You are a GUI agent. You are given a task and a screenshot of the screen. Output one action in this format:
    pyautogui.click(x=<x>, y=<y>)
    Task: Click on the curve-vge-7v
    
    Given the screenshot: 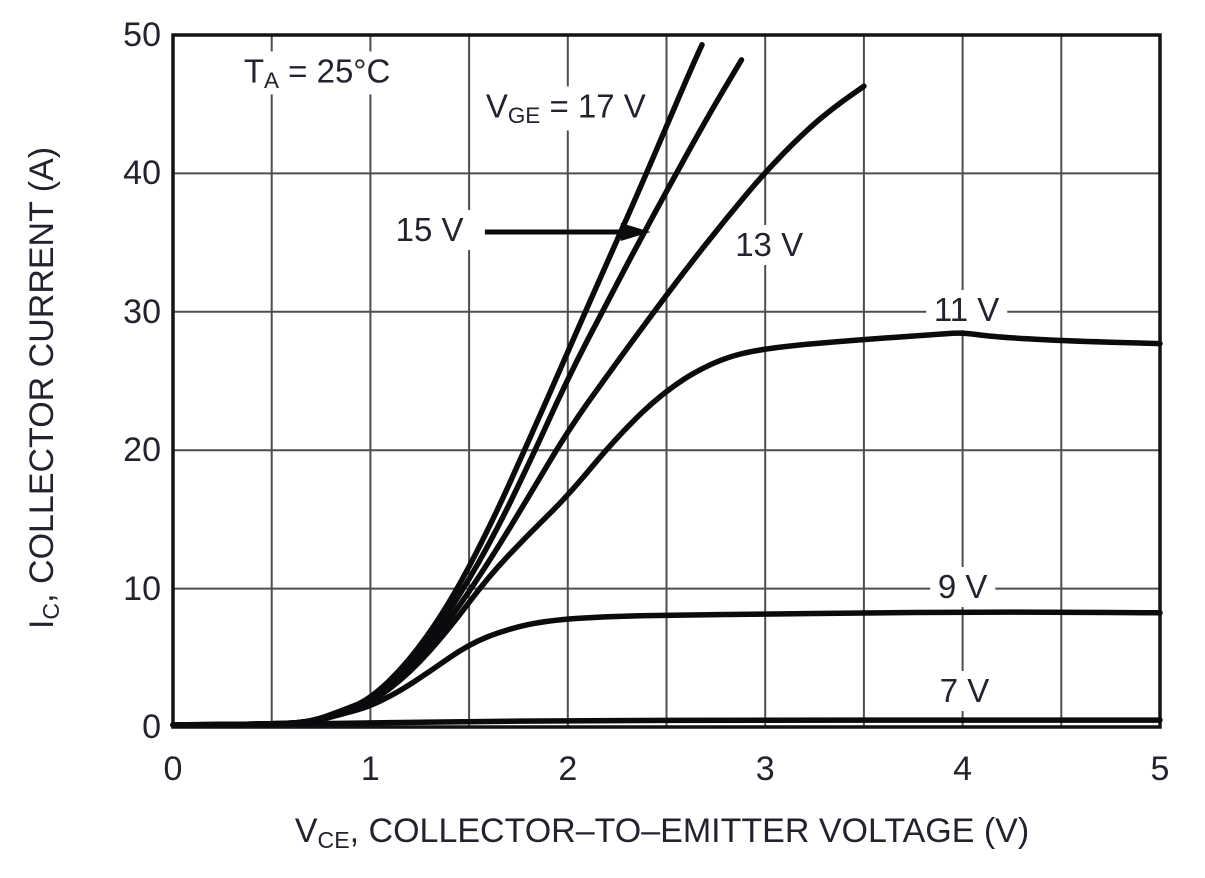 What is the action you would take?
    pyautogui.click(x=666, y=722)
    